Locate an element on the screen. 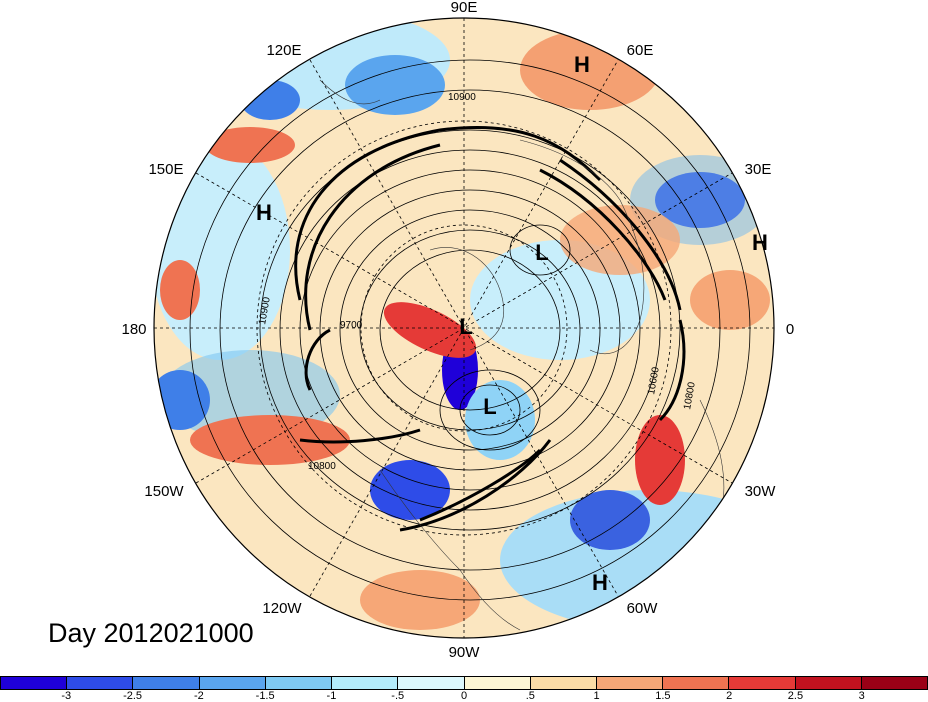  contour-label-10600: 10600 is located at coordinates (654, 381).